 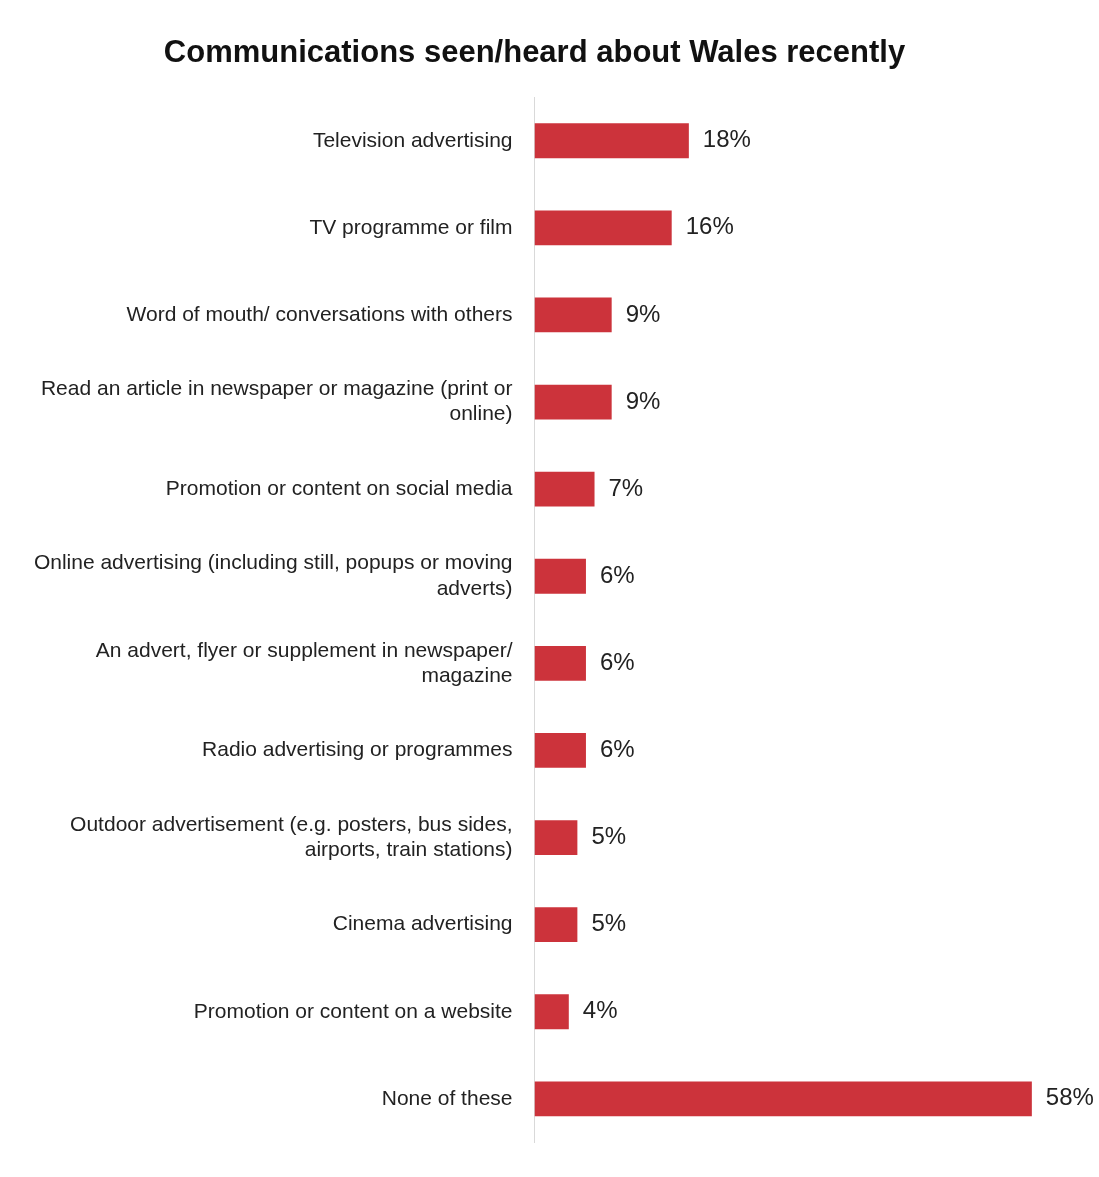 What do you see at coordinates (319, 313) in the screenshot?
I see `y-tick-label: Word of mouth/ conversations with others` at bounding box center [319, 313].